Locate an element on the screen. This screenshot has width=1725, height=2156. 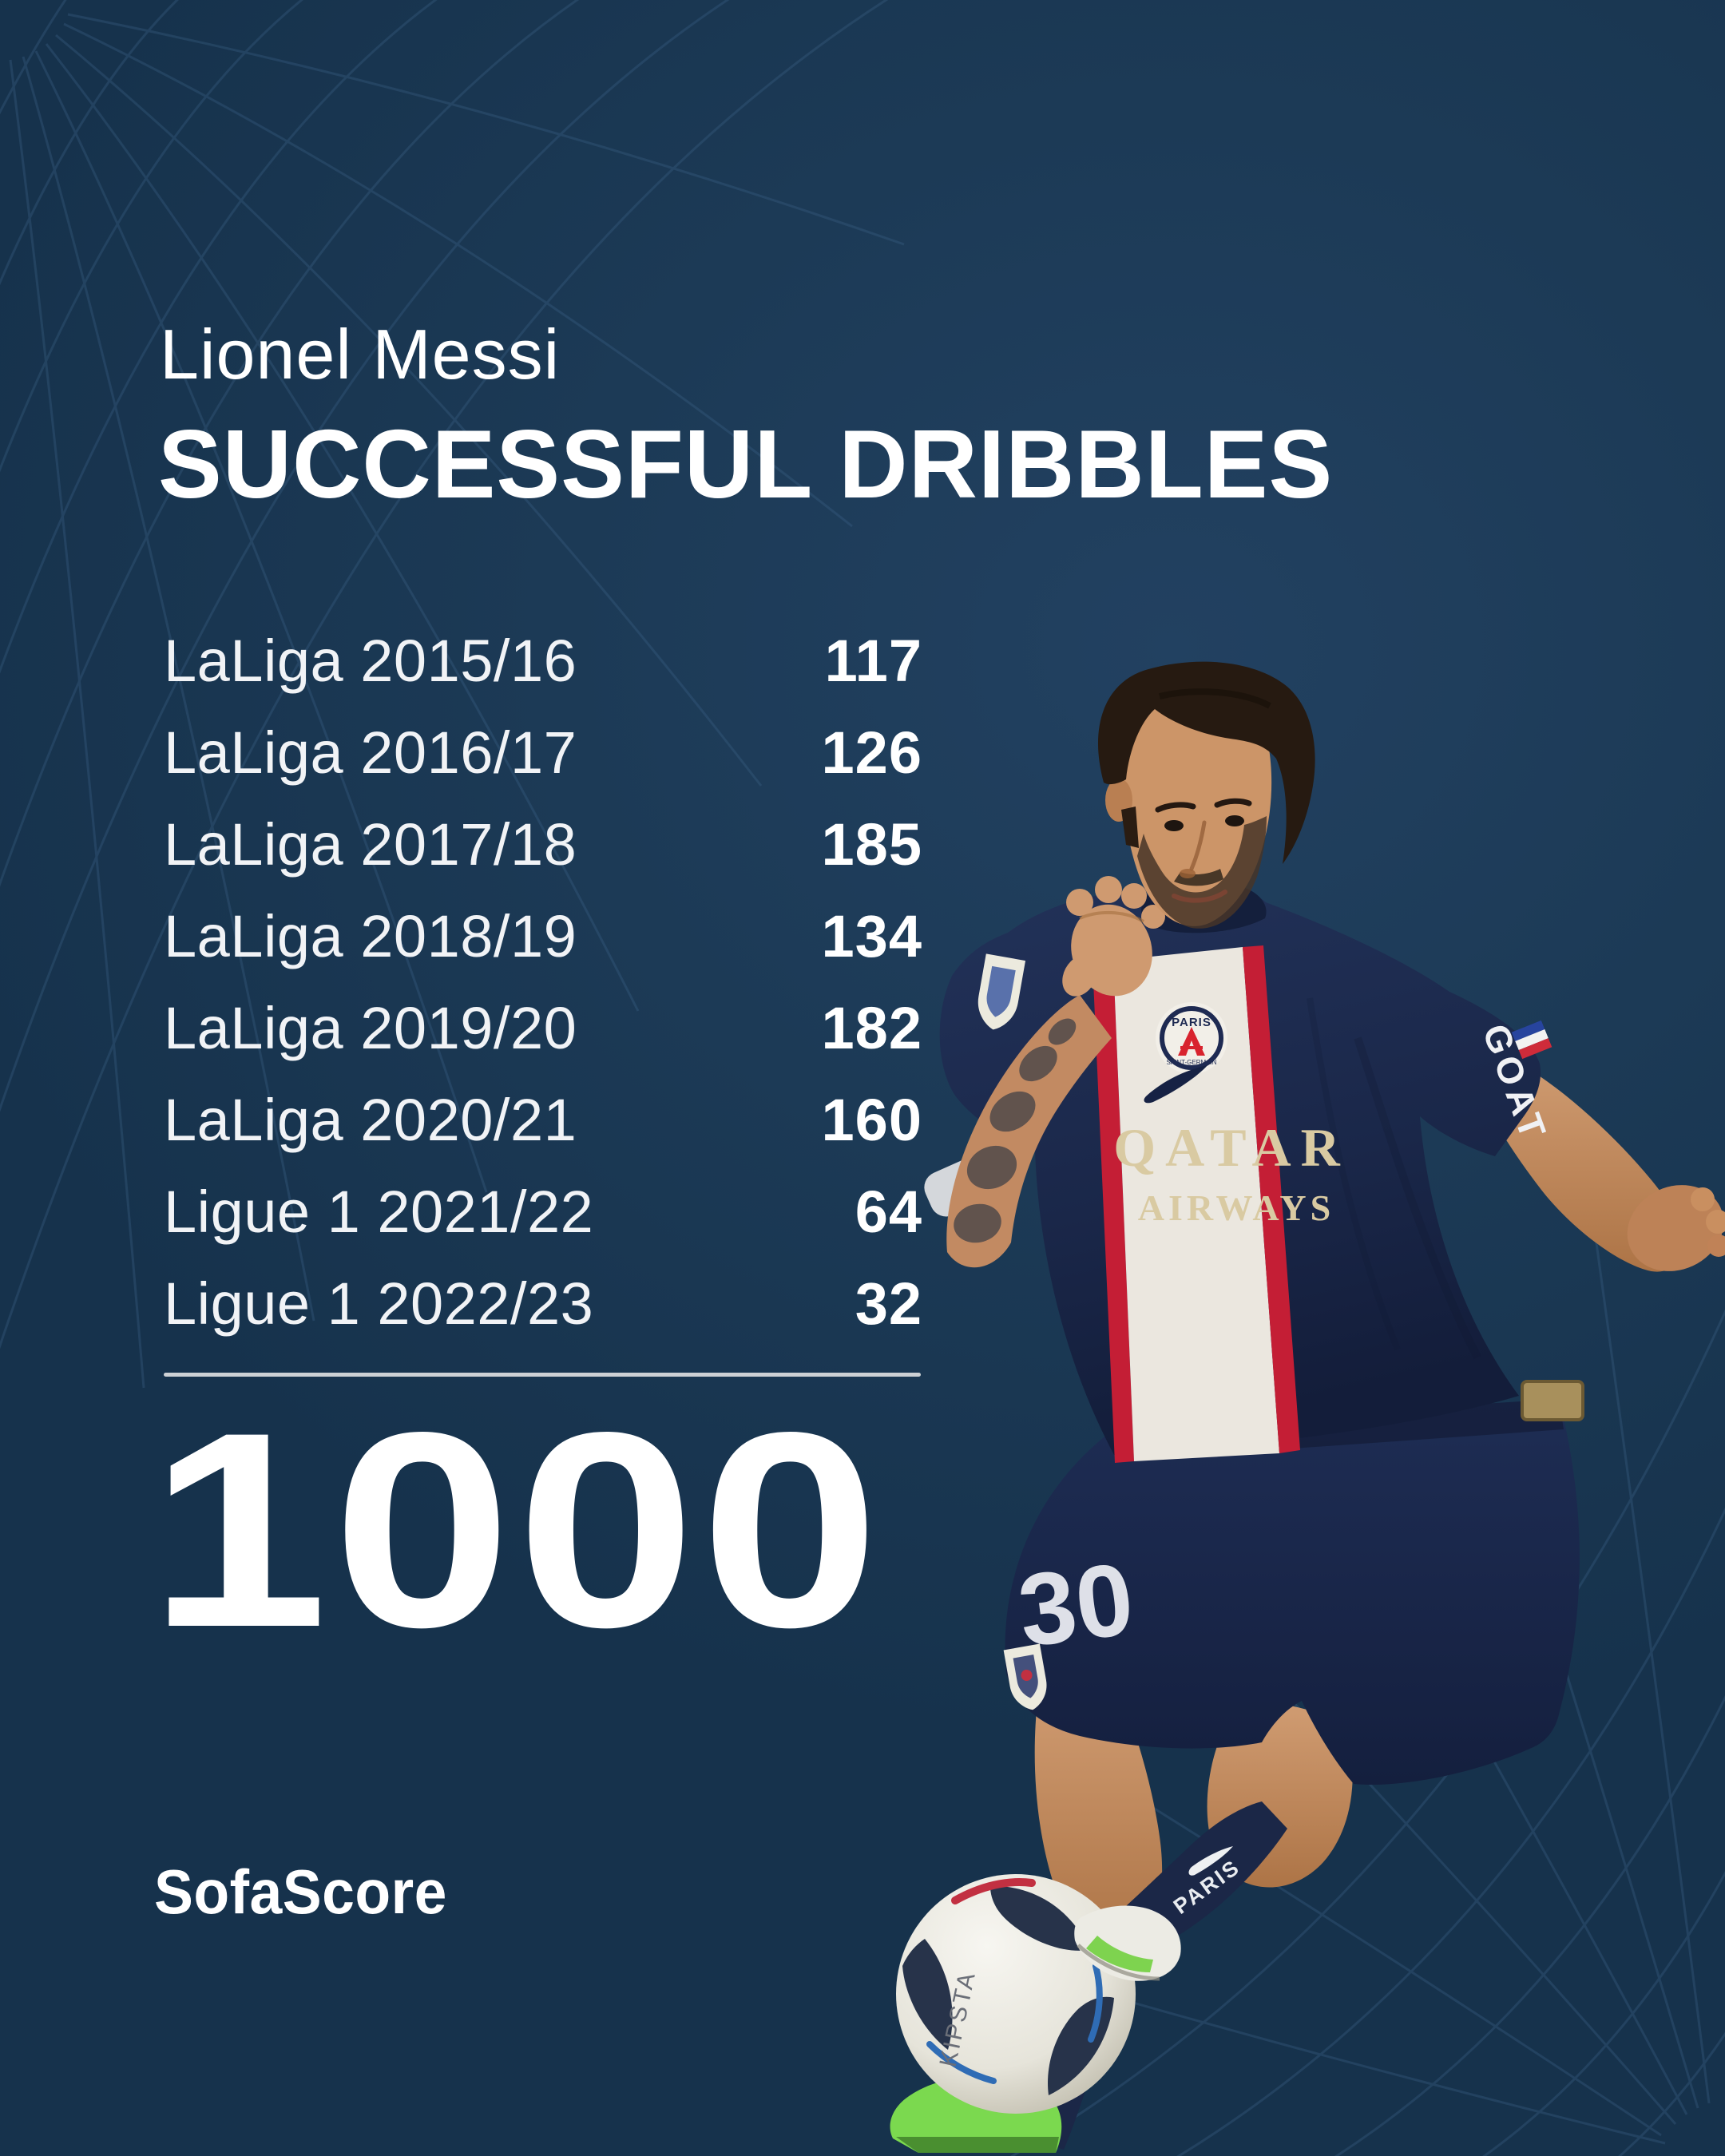
stat-label: Ligue 1 2022/23 is located at coordinates (379, 1303).